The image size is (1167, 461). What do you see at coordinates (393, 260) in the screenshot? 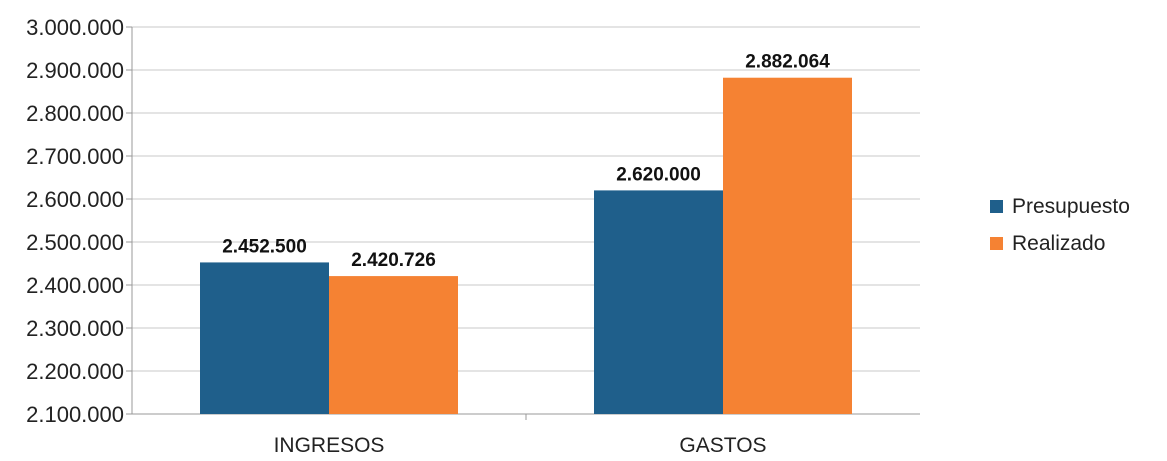
I see `data-label: 2.420.726` at bounding box center [393, 260].